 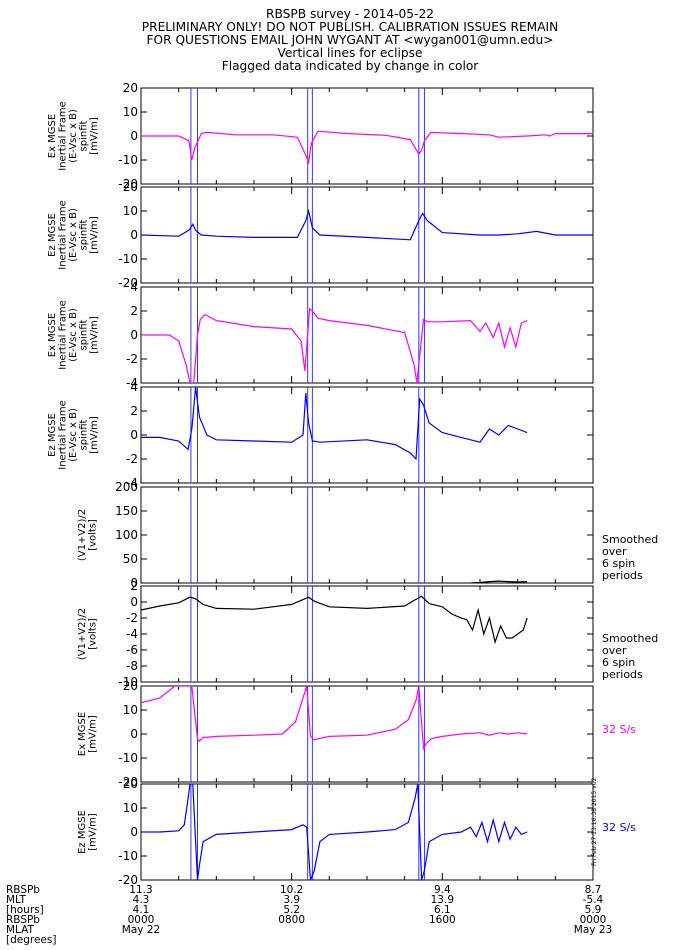 What do you see at coordinates (291, 910) in the screenshot?
I see `x-axis-tick-value: 5.2` at bounding box center [291, 910].